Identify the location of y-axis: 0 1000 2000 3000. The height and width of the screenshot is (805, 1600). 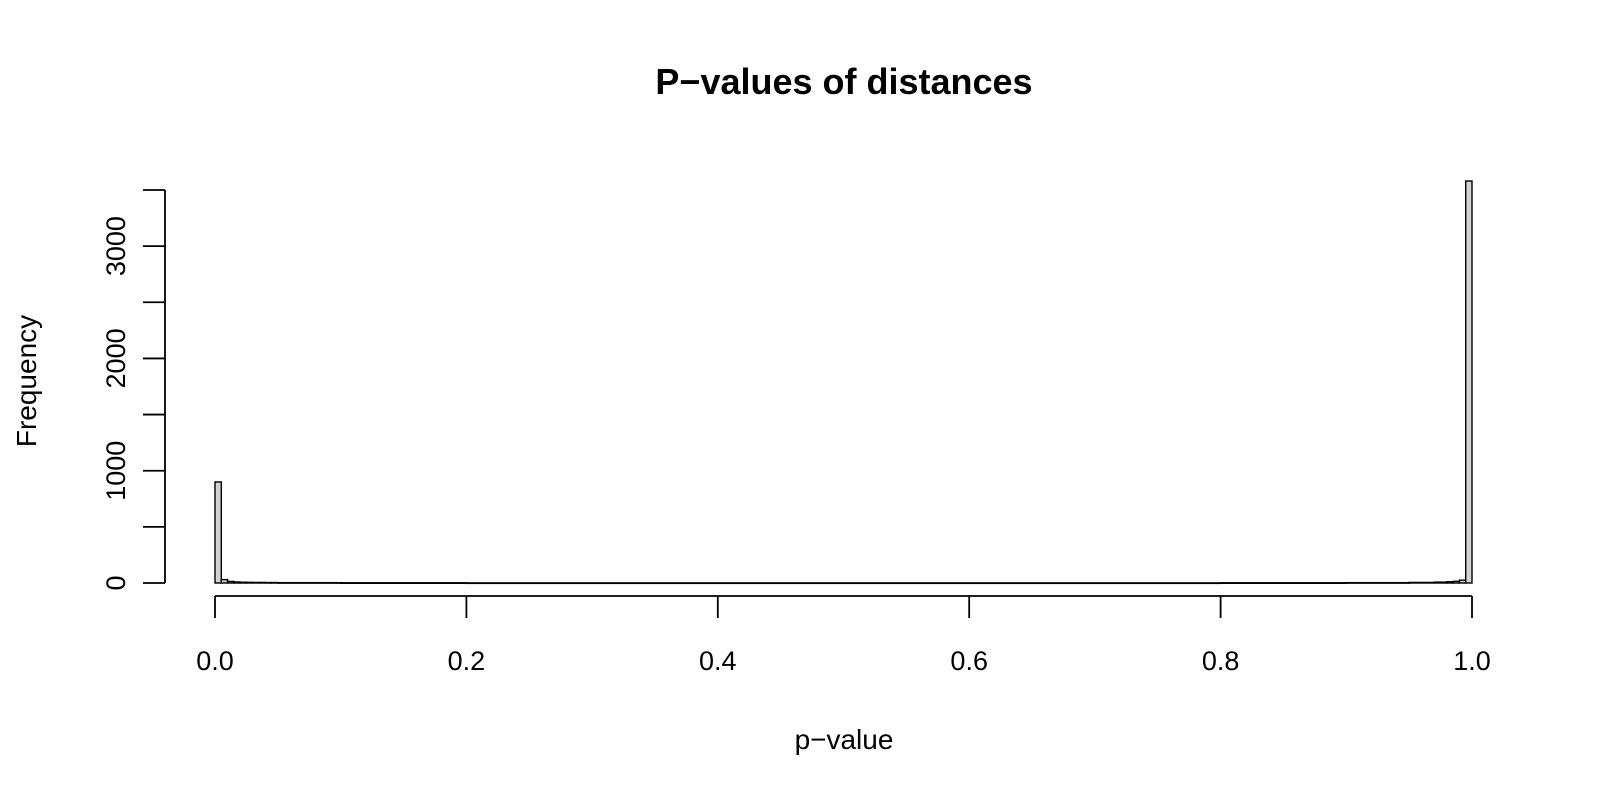
(133, 390).